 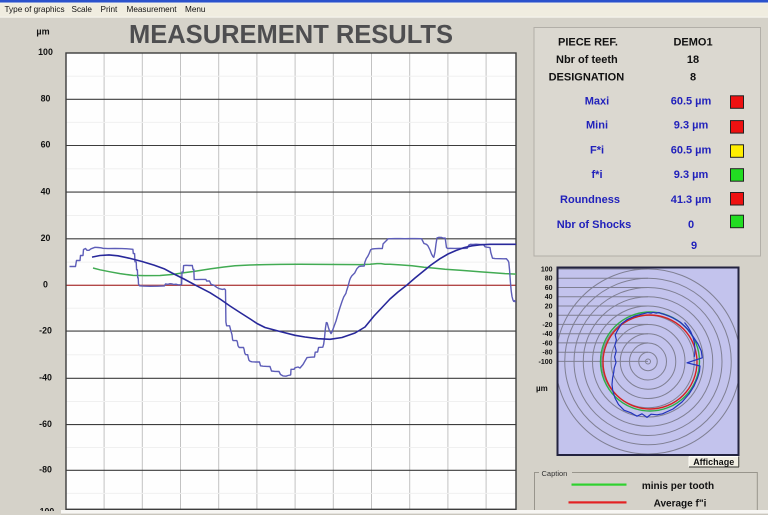 What do you see at coordinates (694, 246) in the screenshot?
I see `svg-text: 9` at bounding box center [694, 246].